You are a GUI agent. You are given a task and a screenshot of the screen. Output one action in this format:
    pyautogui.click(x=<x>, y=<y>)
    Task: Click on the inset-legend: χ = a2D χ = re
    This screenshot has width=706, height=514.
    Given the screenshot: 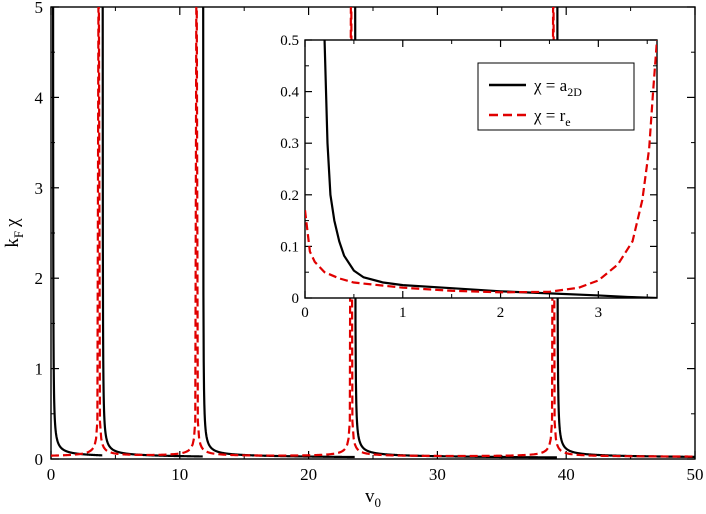 What is the action you would take?
    pyautogui.click(x=556, y=96)
    